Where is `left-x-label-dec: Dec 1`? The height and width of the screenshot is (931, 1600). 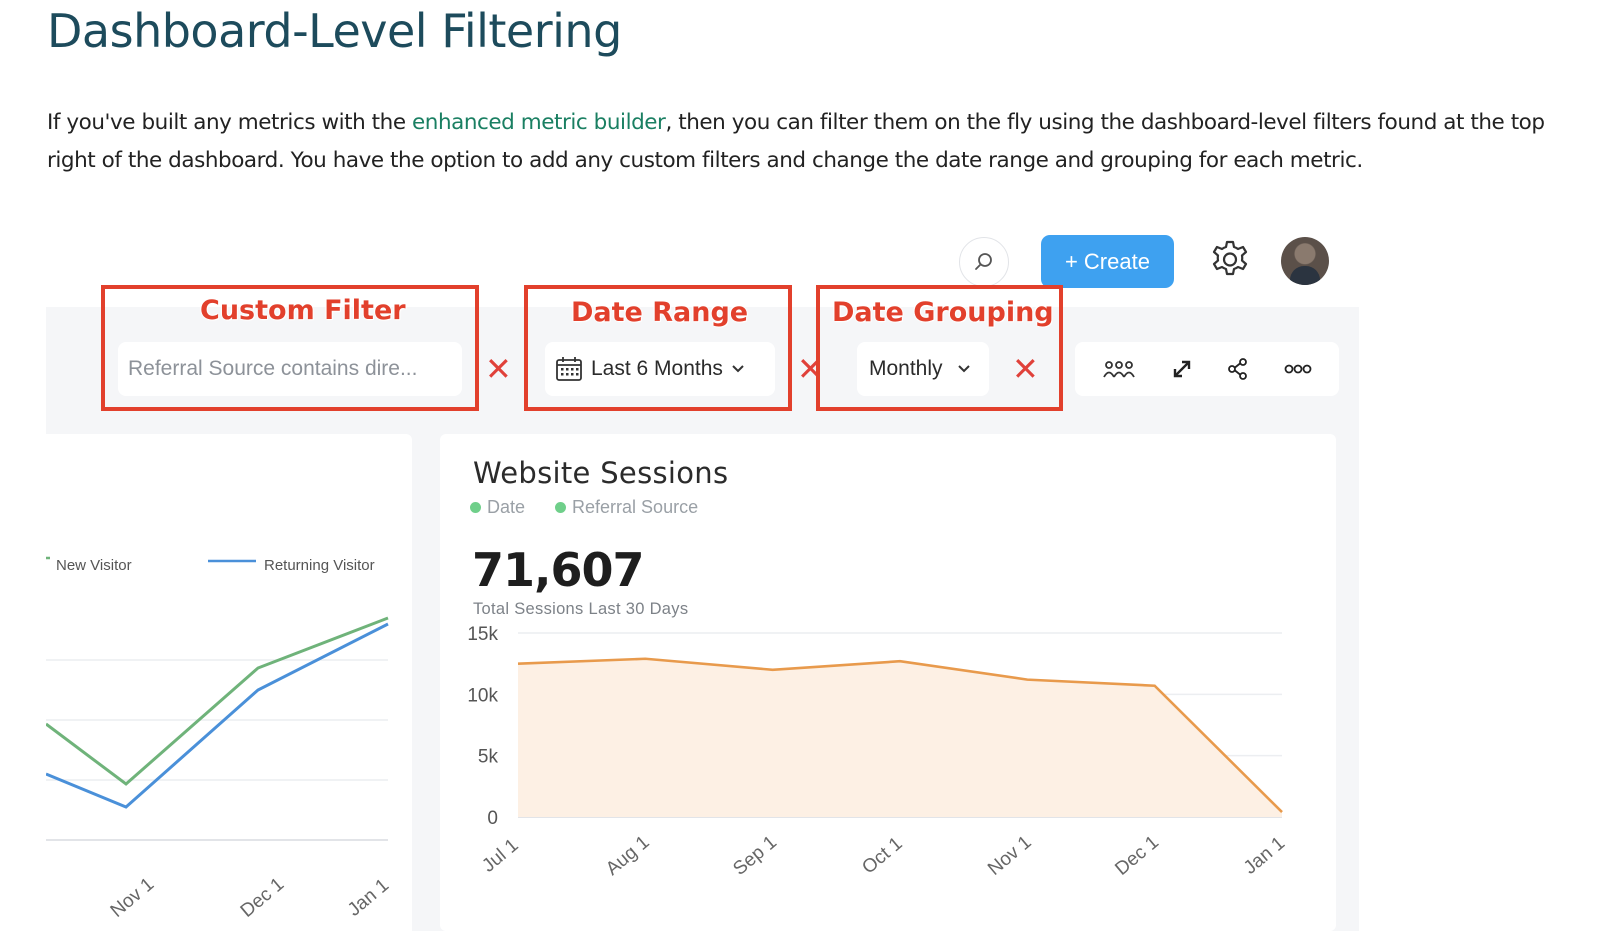
left-x-label-dec: Dec 1 is located at coordinates (263, 898).